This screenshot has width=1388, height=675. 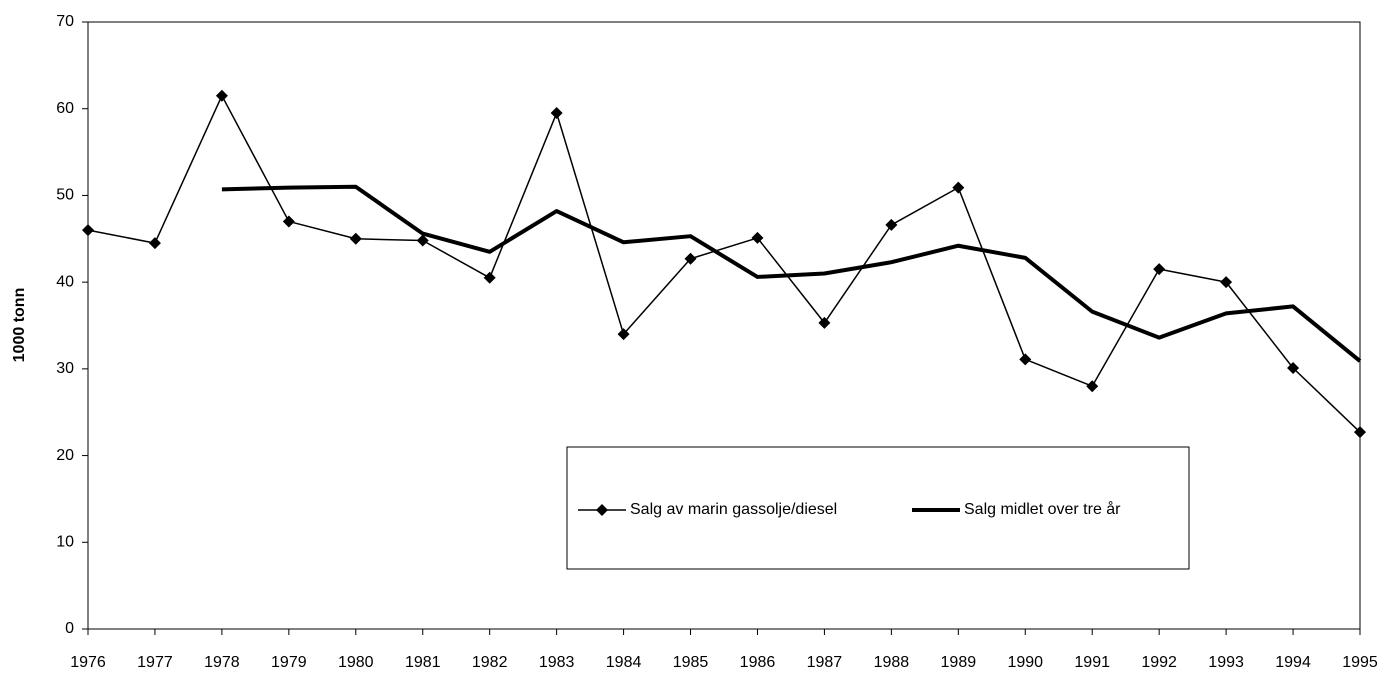 What do you see at coordinates (733, 509) in the screenshot?
I see `legend-label: Salg av marin gassolje/diesel` at bounding box center [733, 509].